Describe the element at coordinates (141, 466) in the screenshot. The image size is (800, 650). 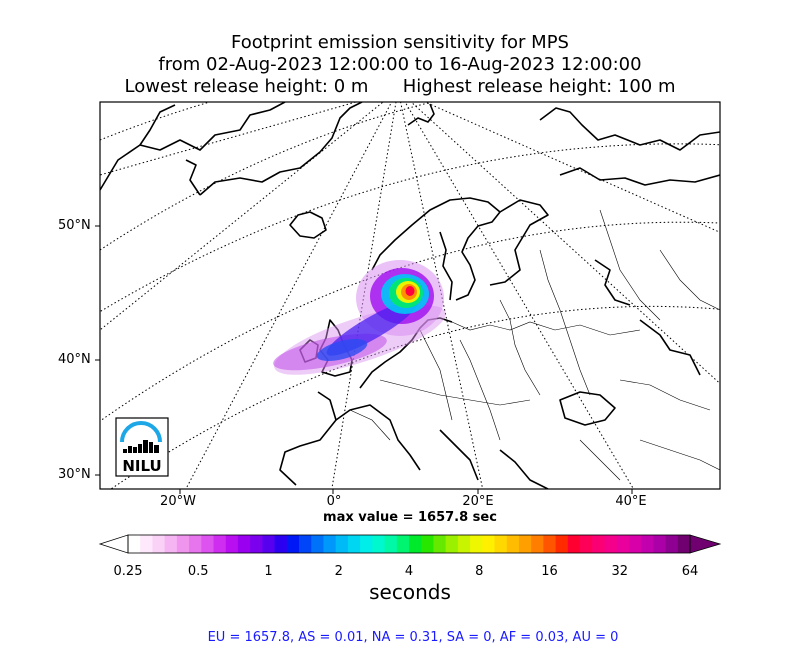
I see `logo-text: NILU` at that location.